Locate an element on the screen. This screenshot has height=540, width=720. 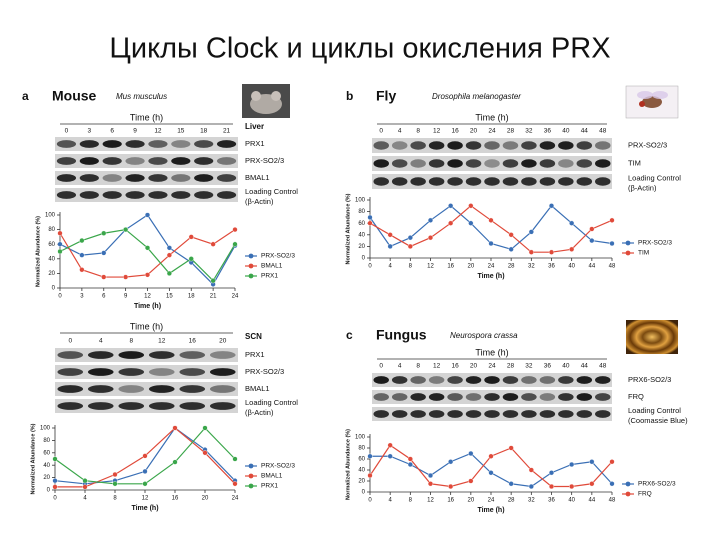
legend-label: PRX1 is located at coordinates (269, 486).